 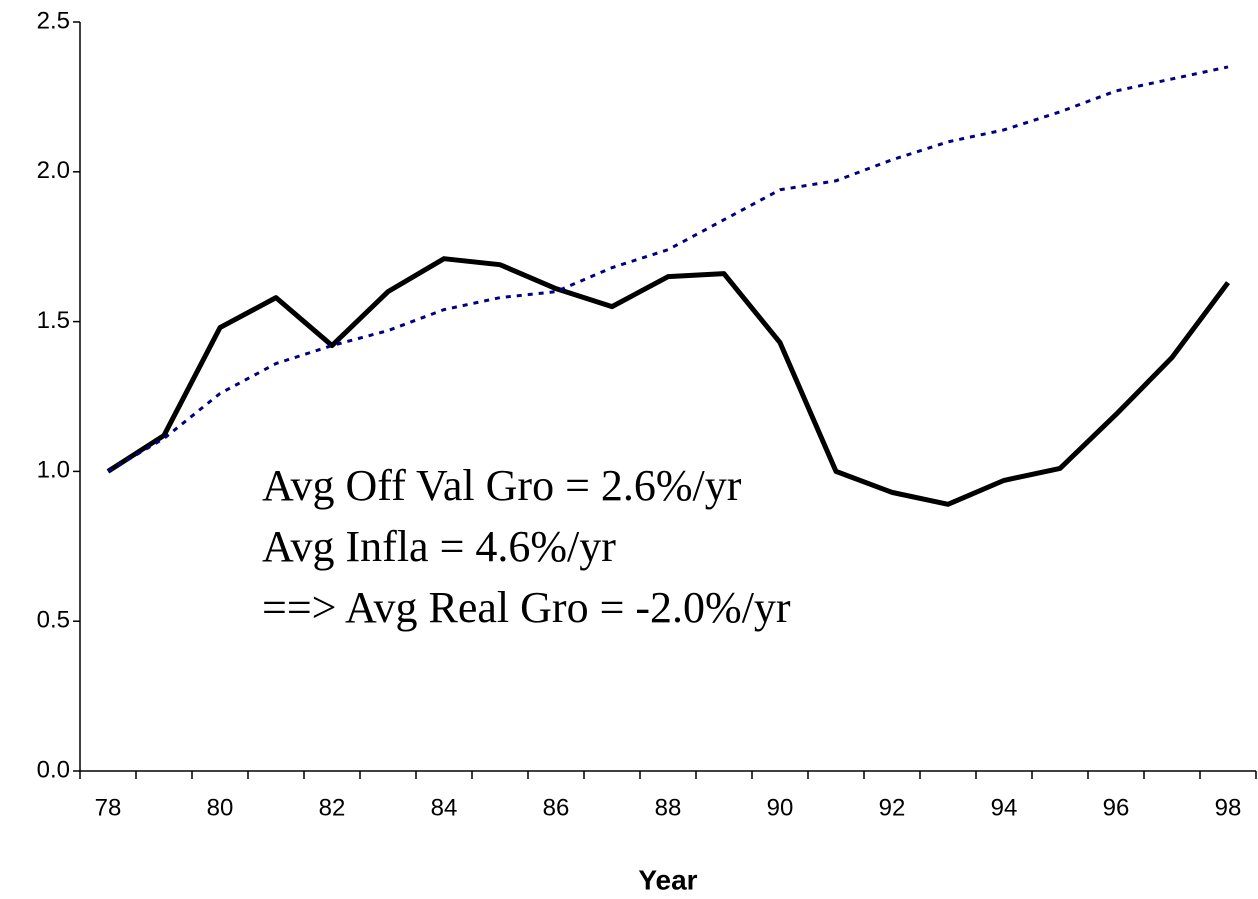 I want to click on x-tick-label: 96, so click(x=1116, y=807).